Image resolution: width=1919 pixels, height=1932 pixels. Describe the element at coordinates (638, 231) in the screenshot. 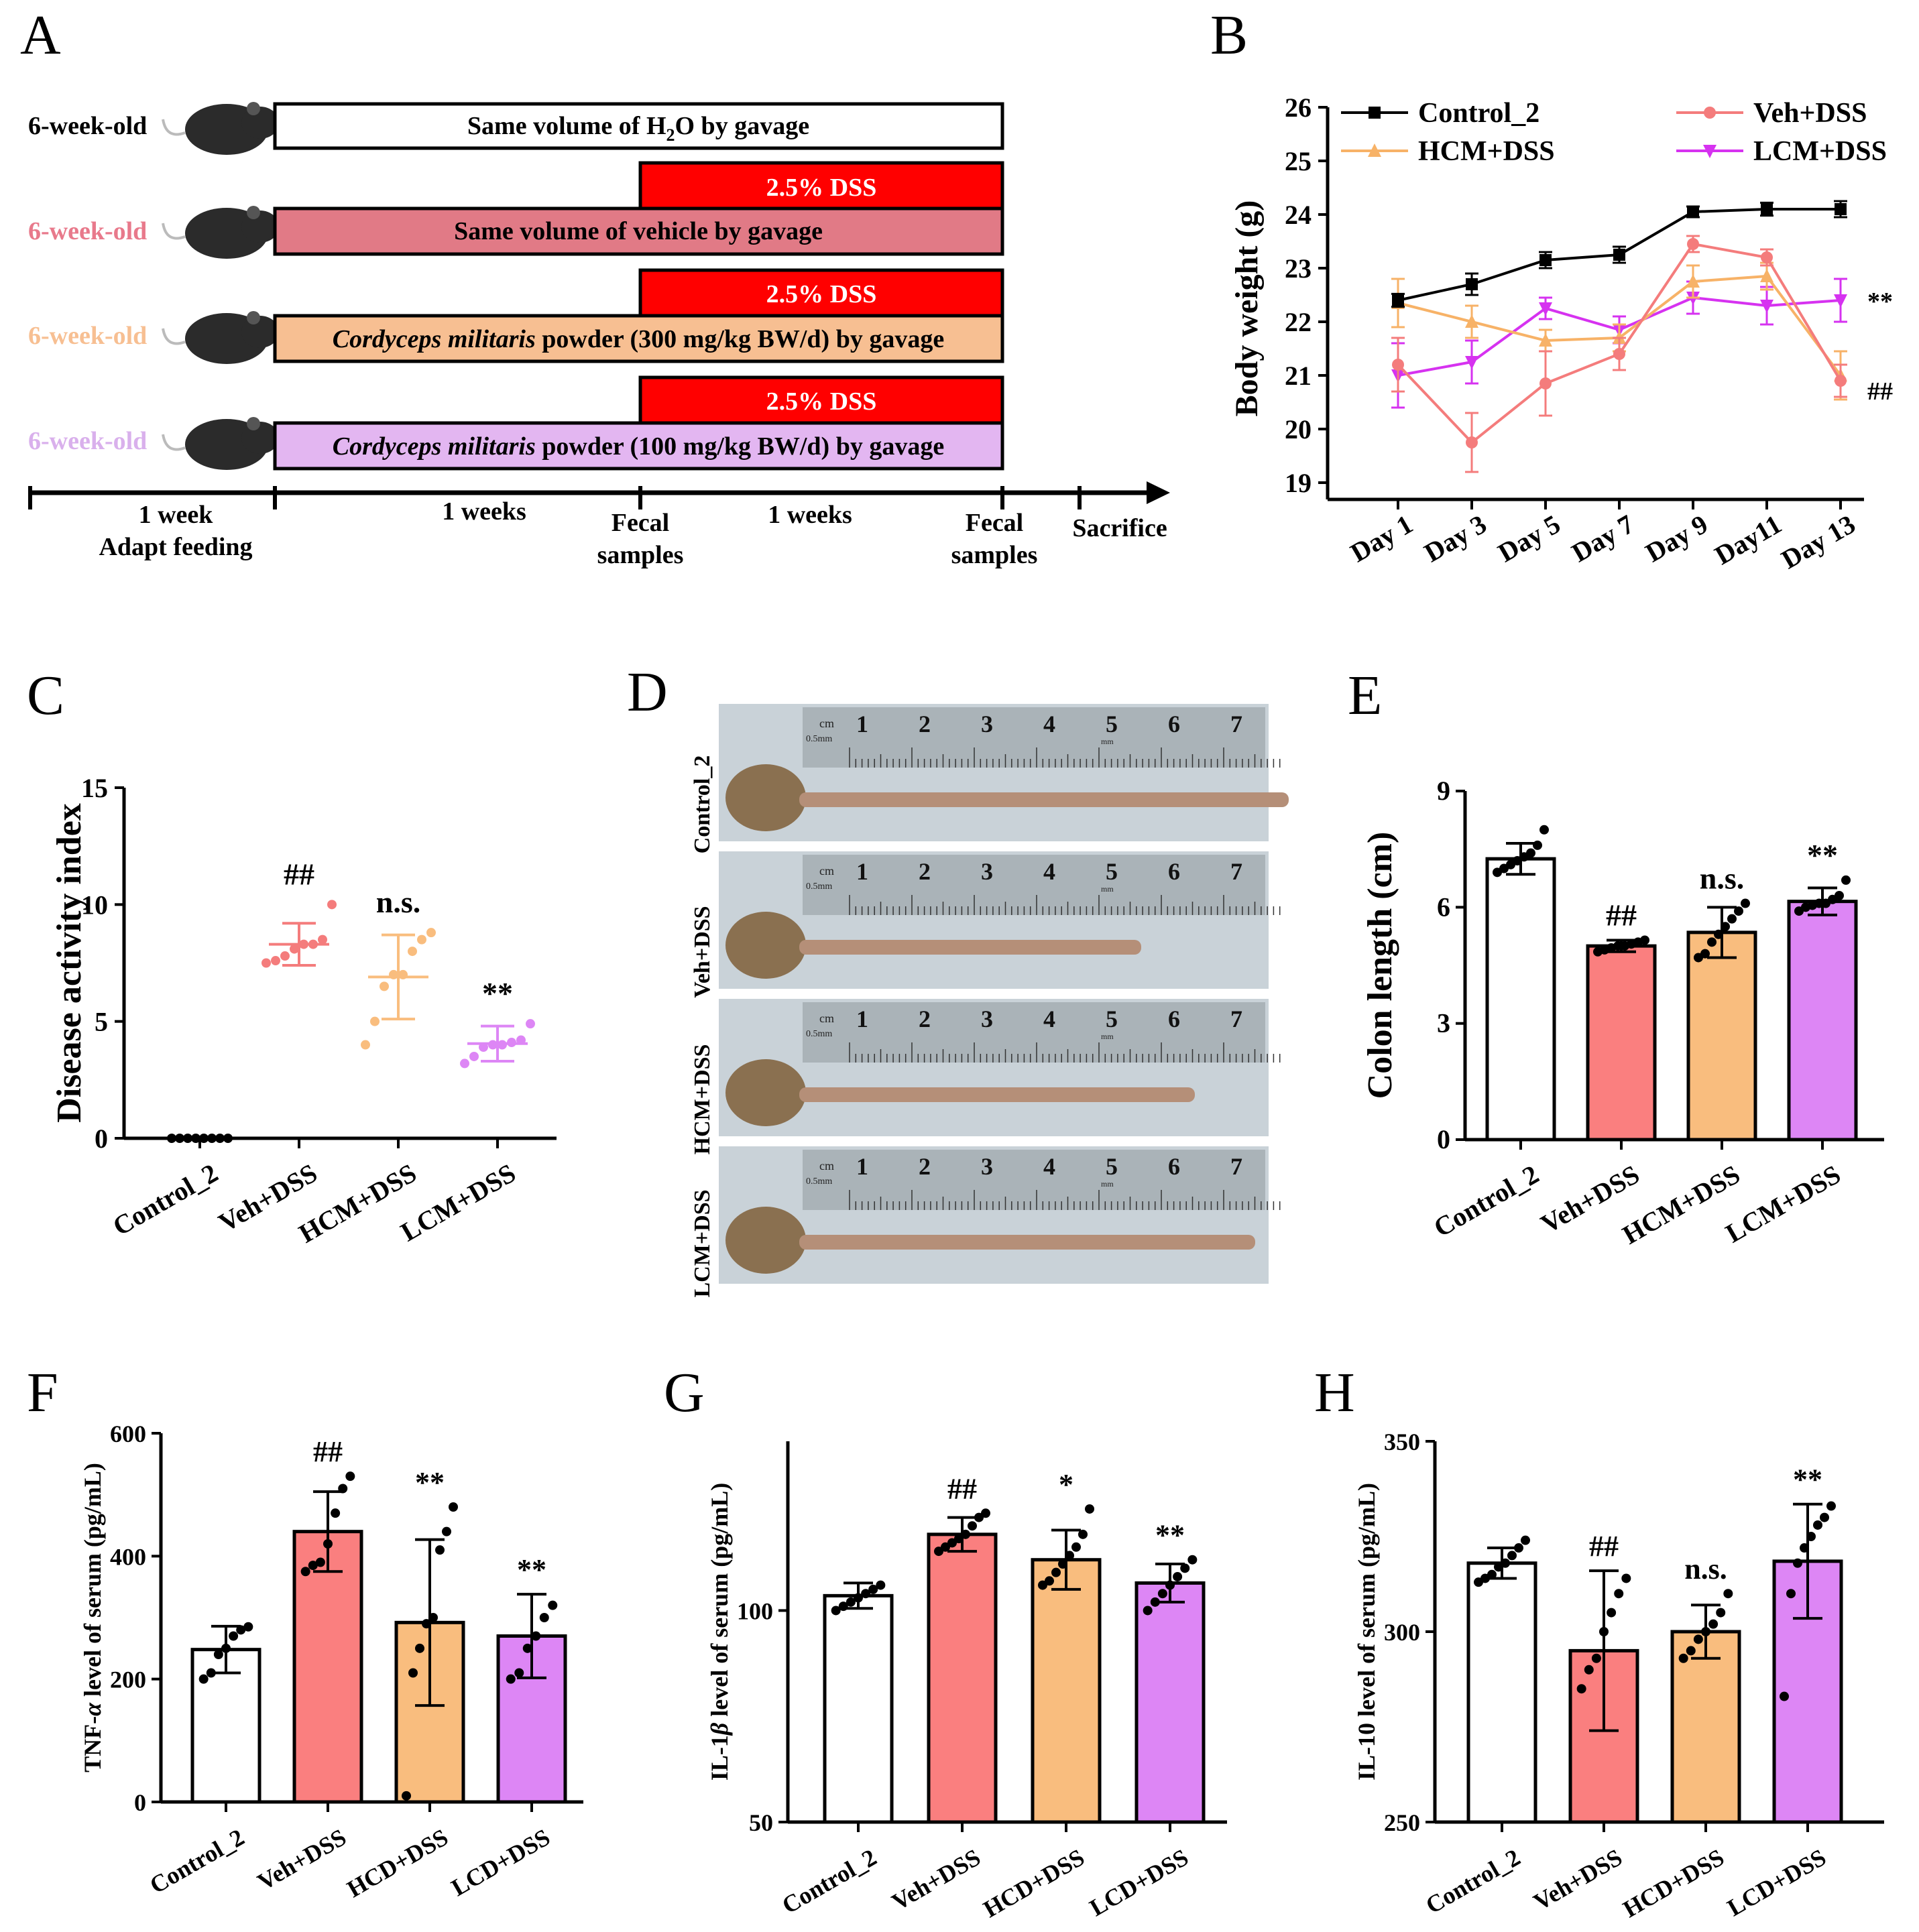

I see `vehicle-gavage-text: Same volume of vehicle by gavage` at that location.